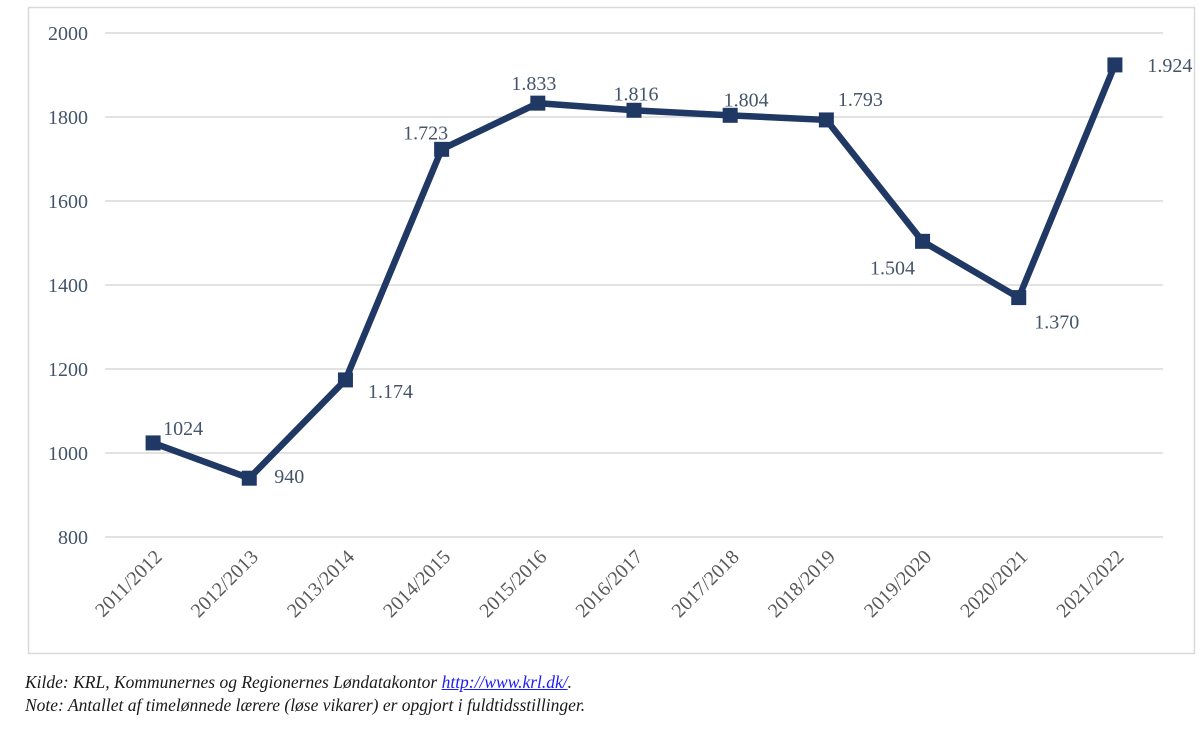 Image resolution: width=1200 pixels, height=735 pixels. I want to click on data-point-label: 1.833, so click(533, 84).